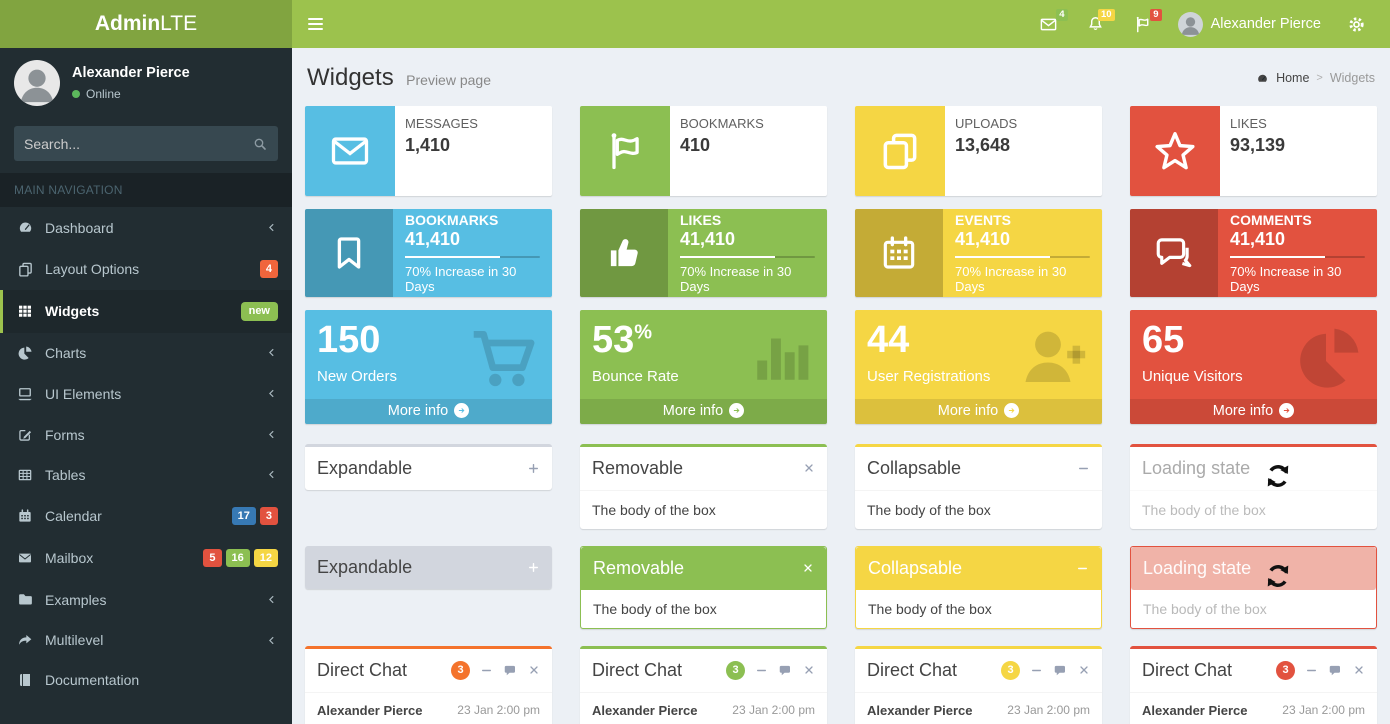 The height and width of the screenshot is (724, 1390). Describe the element at coordinates (978, 367) in the screenshot. I see `small-box-user-registrations: 44 User Registrations More info` at that location.